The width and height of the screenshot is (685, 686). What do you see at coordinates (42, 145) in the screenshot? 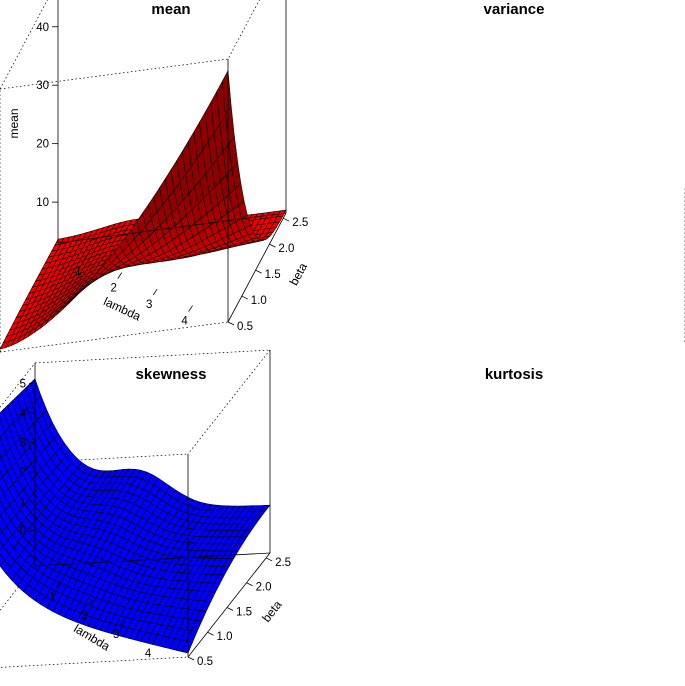
I see `z-tick-label: 20` at bounding box center [42, 145].